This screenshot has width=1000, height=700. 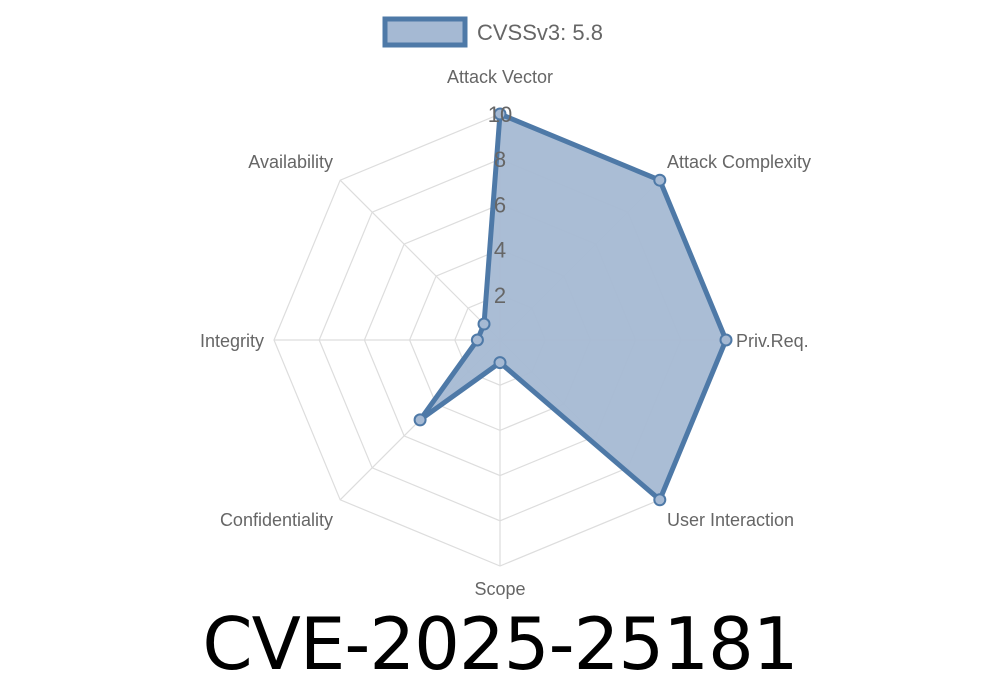 What do you see at coordinates (500, 295) in the screenshot?
I see `tick-label: 2` at bounding box center [500, 295].